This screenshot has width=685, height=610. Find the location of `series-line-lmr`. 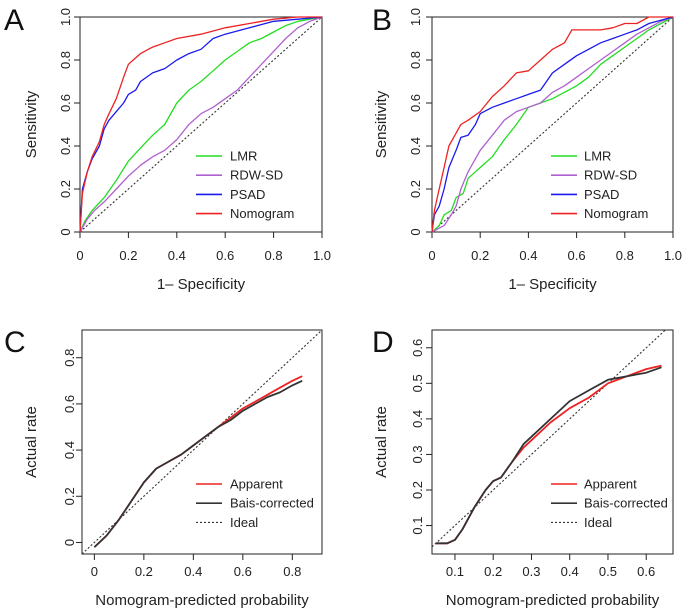

series-line-lmr is located at coordinates (201, 124).